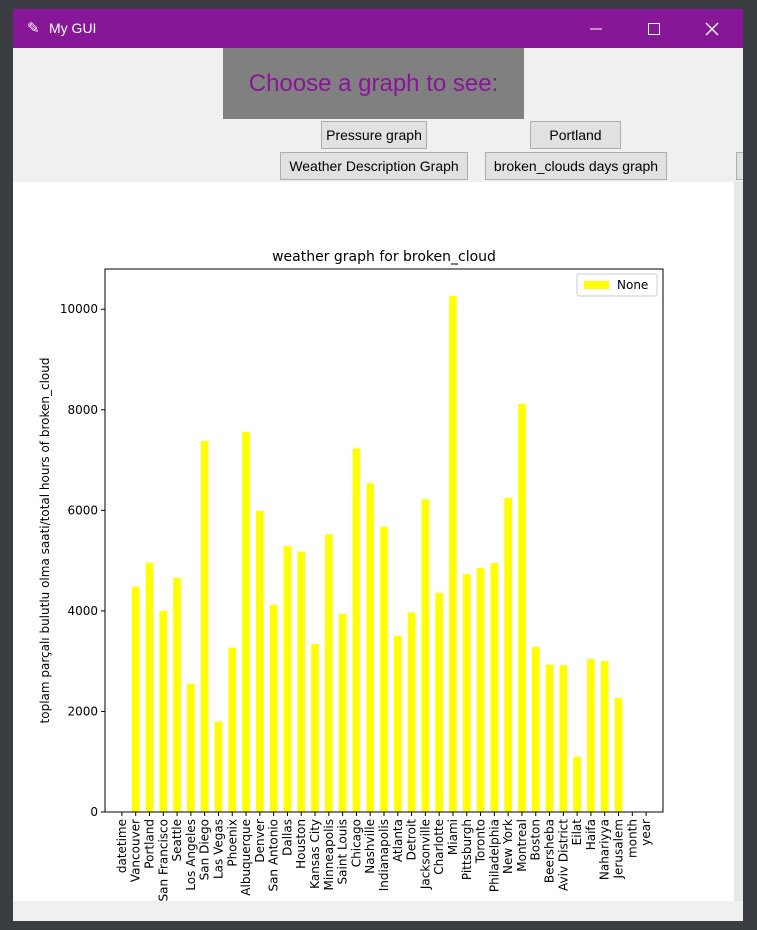 Image resolution: width=757 pixels, height=930 pixels. Describe the element at coordinates (232, 843) in the screenshot. I see `x-tick-label: Phoenix` at that location.